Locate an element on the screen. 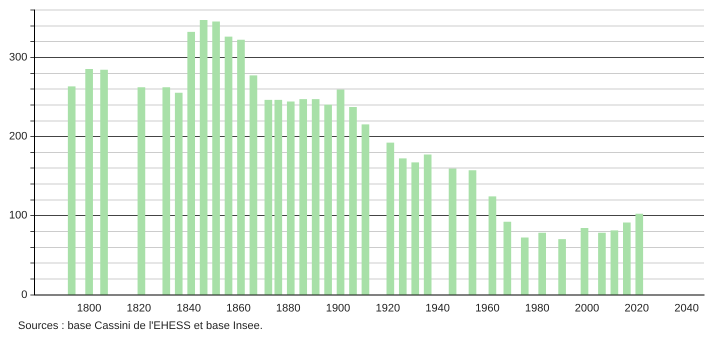  y-tick-label: 0 is located at coordinates (24, 294).